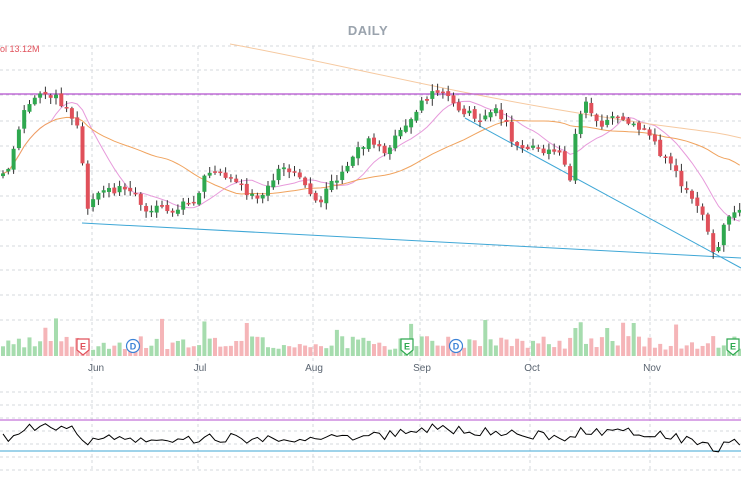 This screenshot has height=486, width=741. What do you see at coordinates (96, 368) in the screenshot?
I see `month-tick-label: Jun` at bounding box center [96, 368].